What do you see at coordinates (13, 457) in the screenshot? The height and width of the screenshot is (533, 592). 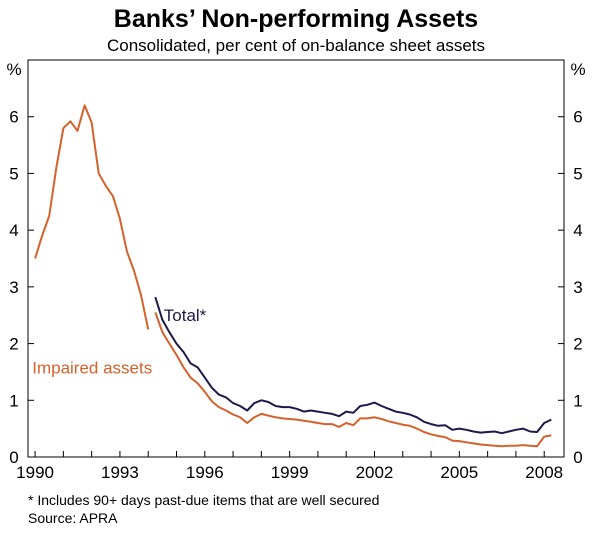 I see `y-tick-label-left: 0` at bounding box center [13, 457].